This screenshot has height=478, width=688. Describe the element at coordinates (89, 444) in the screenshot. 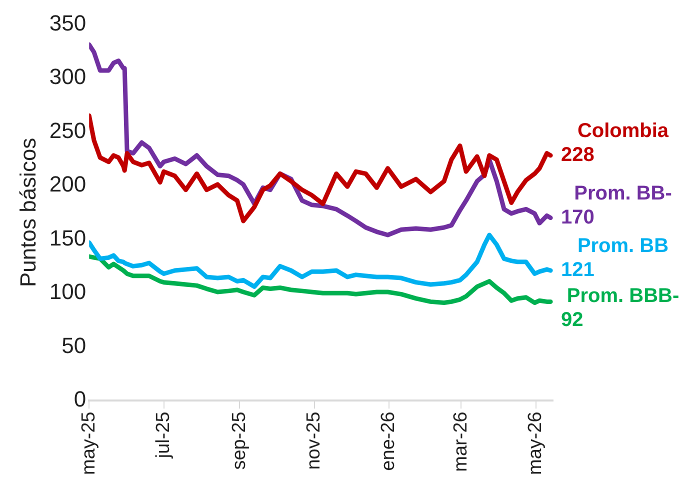

I see `x-tick-label: may-25` at that location.